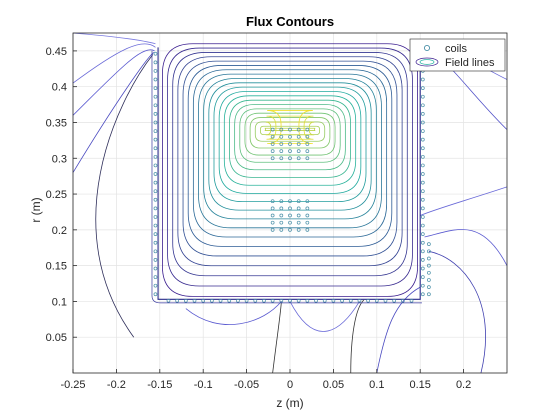  What do you see at coordinates (456, 49) in the screenshot?
I see `legend-entry-coils: coils` at bounding box center [456, 49].